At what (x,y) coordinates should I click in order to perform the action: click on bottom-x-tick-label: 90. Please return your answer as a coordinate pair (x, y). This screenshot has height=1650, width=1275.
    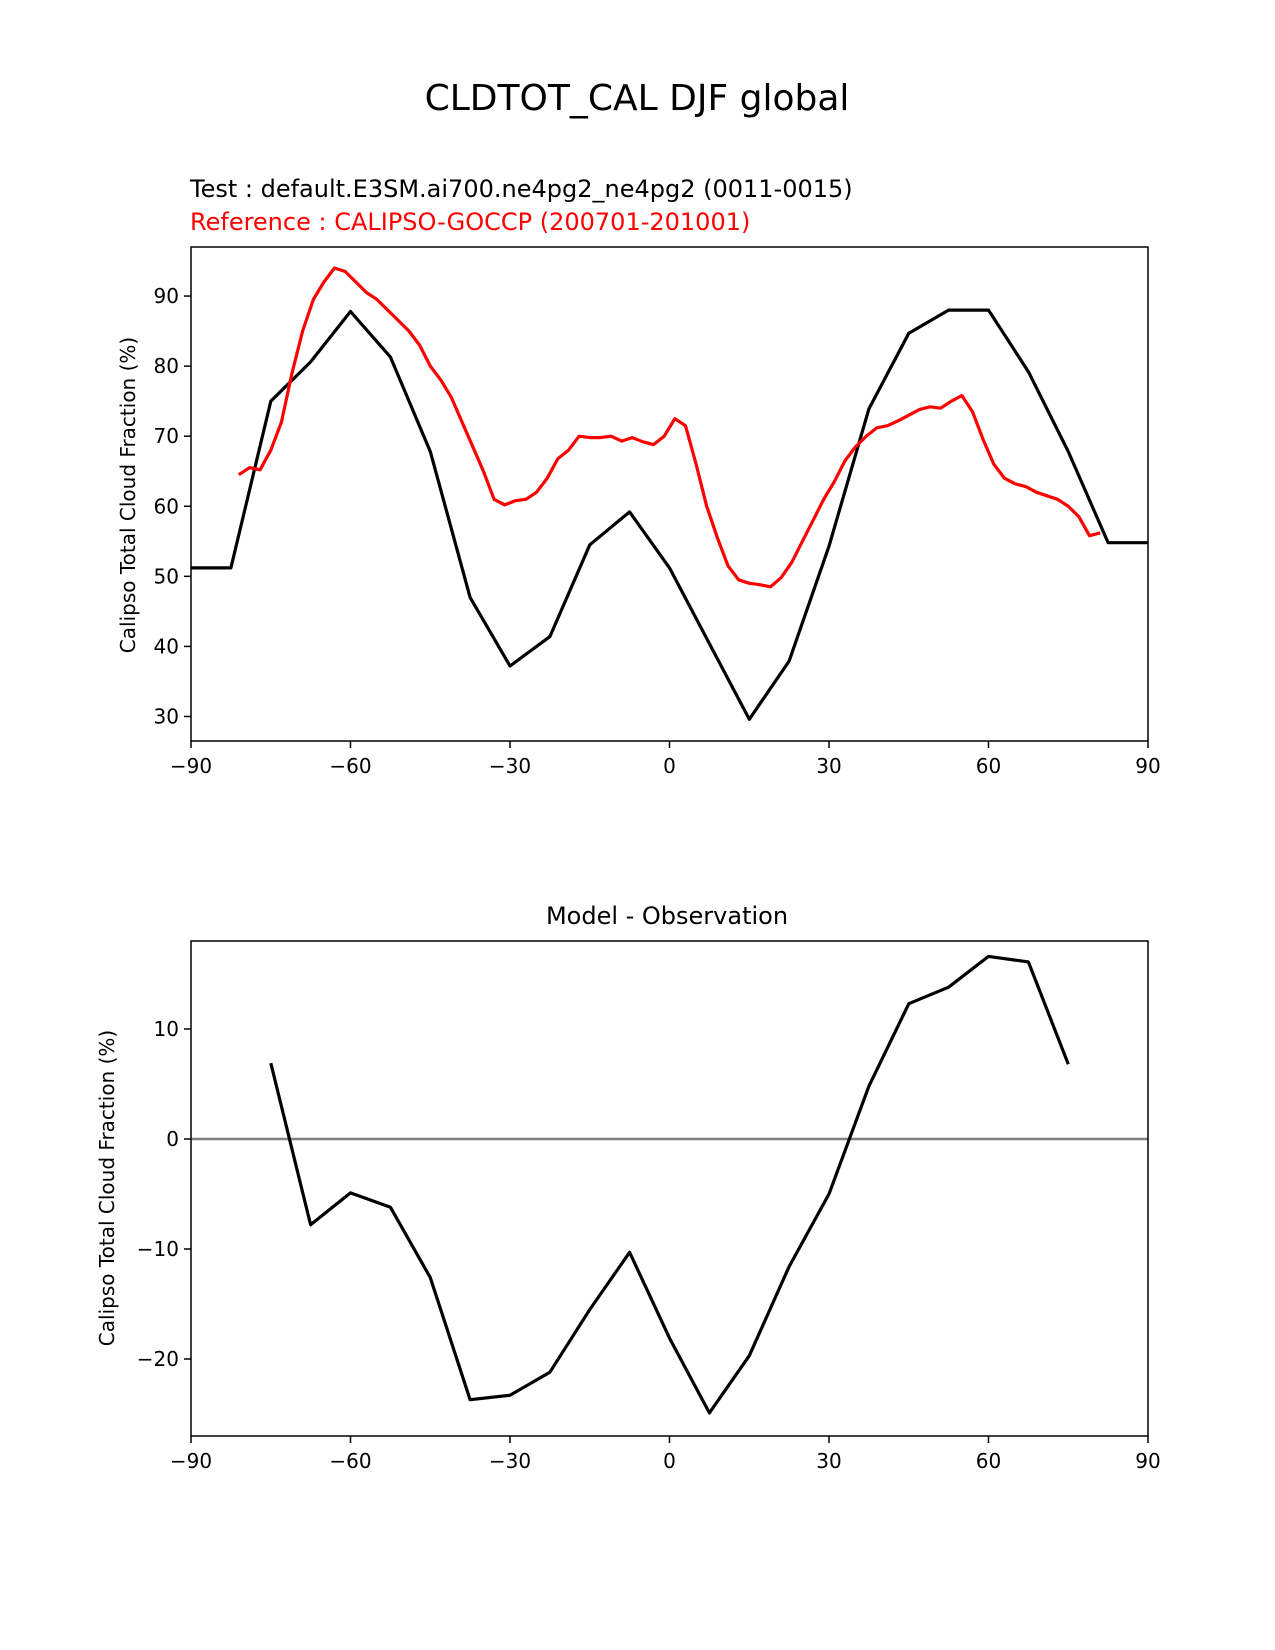
    Looking at the image, I should click on (1147, 1461).